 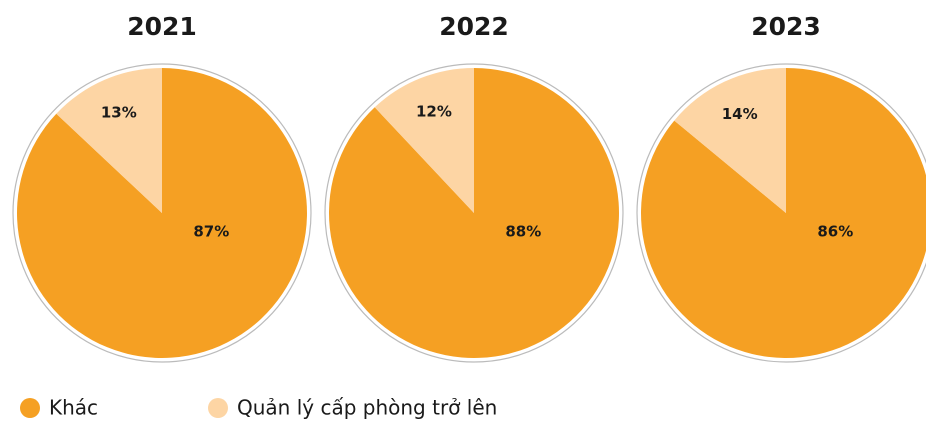 What do you see at coordinates (740, 114) in the screenshot?
I see `data-label: 14%` at bounding box center [740, 114].